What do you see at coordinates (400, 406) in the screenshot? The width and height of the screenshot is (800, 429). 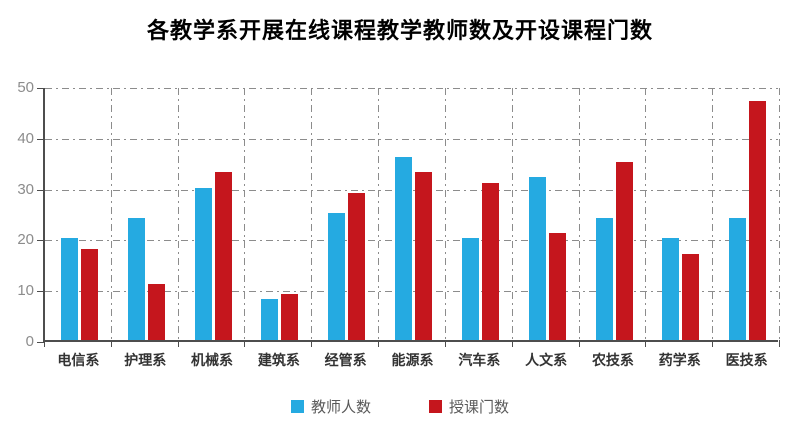 I see `legend: 教师人数 授课门数` at bounding box center [400, 406].